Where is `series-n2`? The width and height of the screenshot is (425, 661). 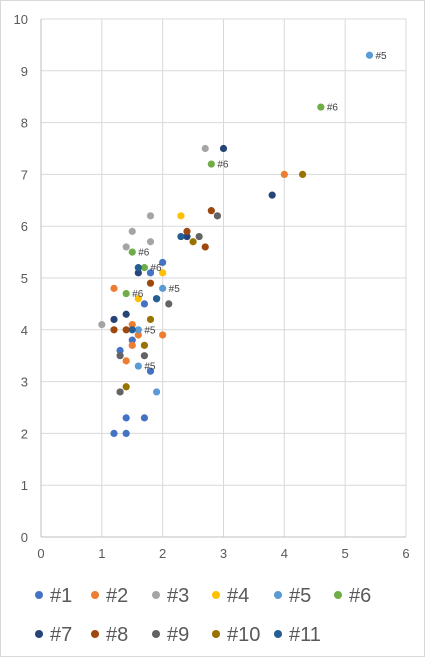 series-n2 is located at coordinates (199, 267).